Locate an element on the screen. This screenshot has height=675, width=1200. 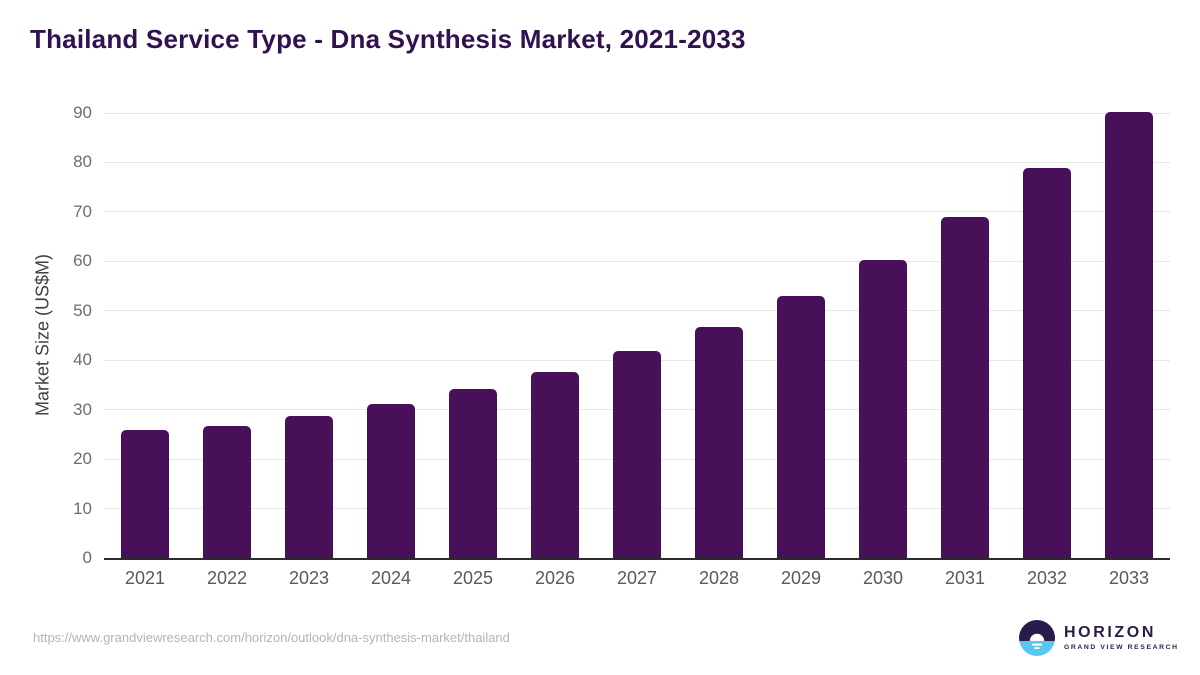
bar-2024 is located at coordinates (391, 481).